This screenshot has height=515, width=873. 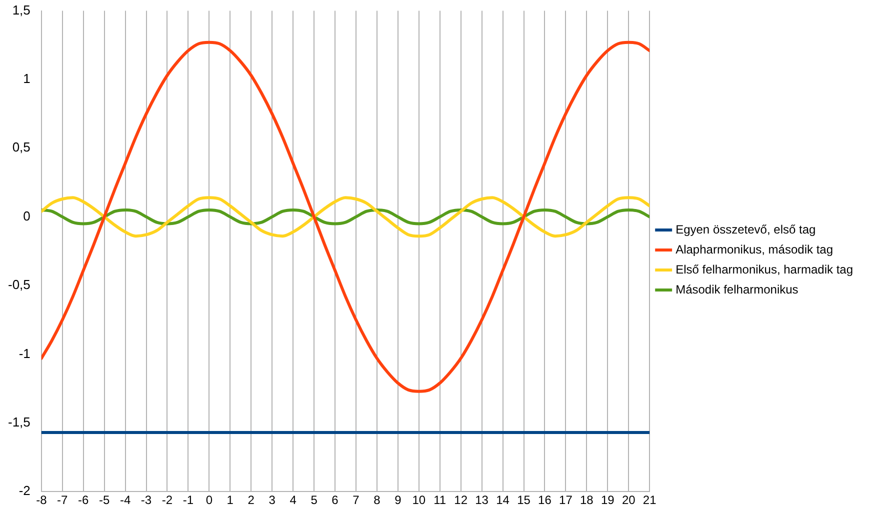 What do you see at coordinates (251, 500) in the screenshot?
I see `x-tick-label: 2` at bounding box center [251, 500].